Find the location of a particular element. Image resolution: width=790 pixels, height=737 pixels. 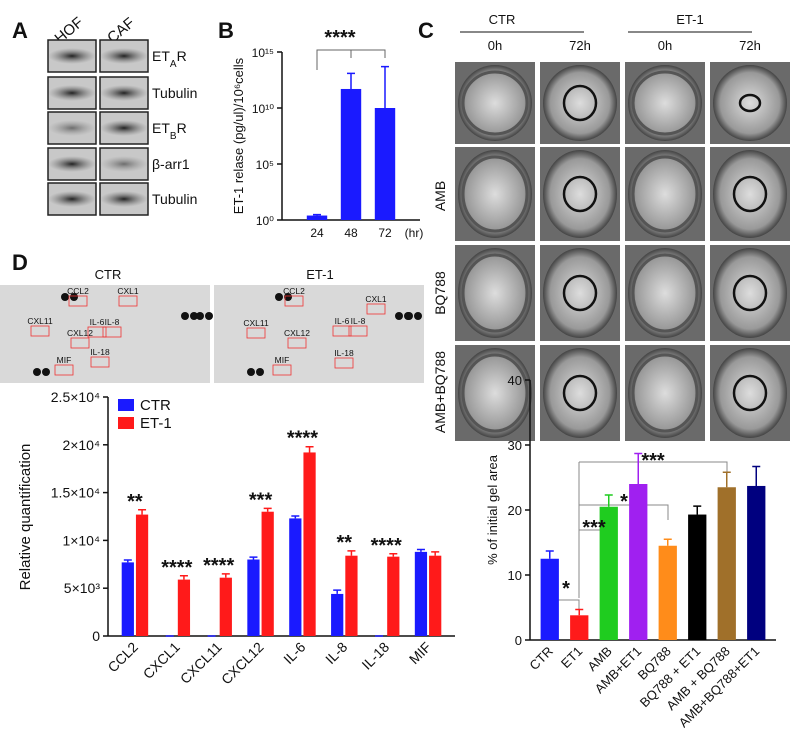

array-title: CTR is located at coordinates (108, 274).